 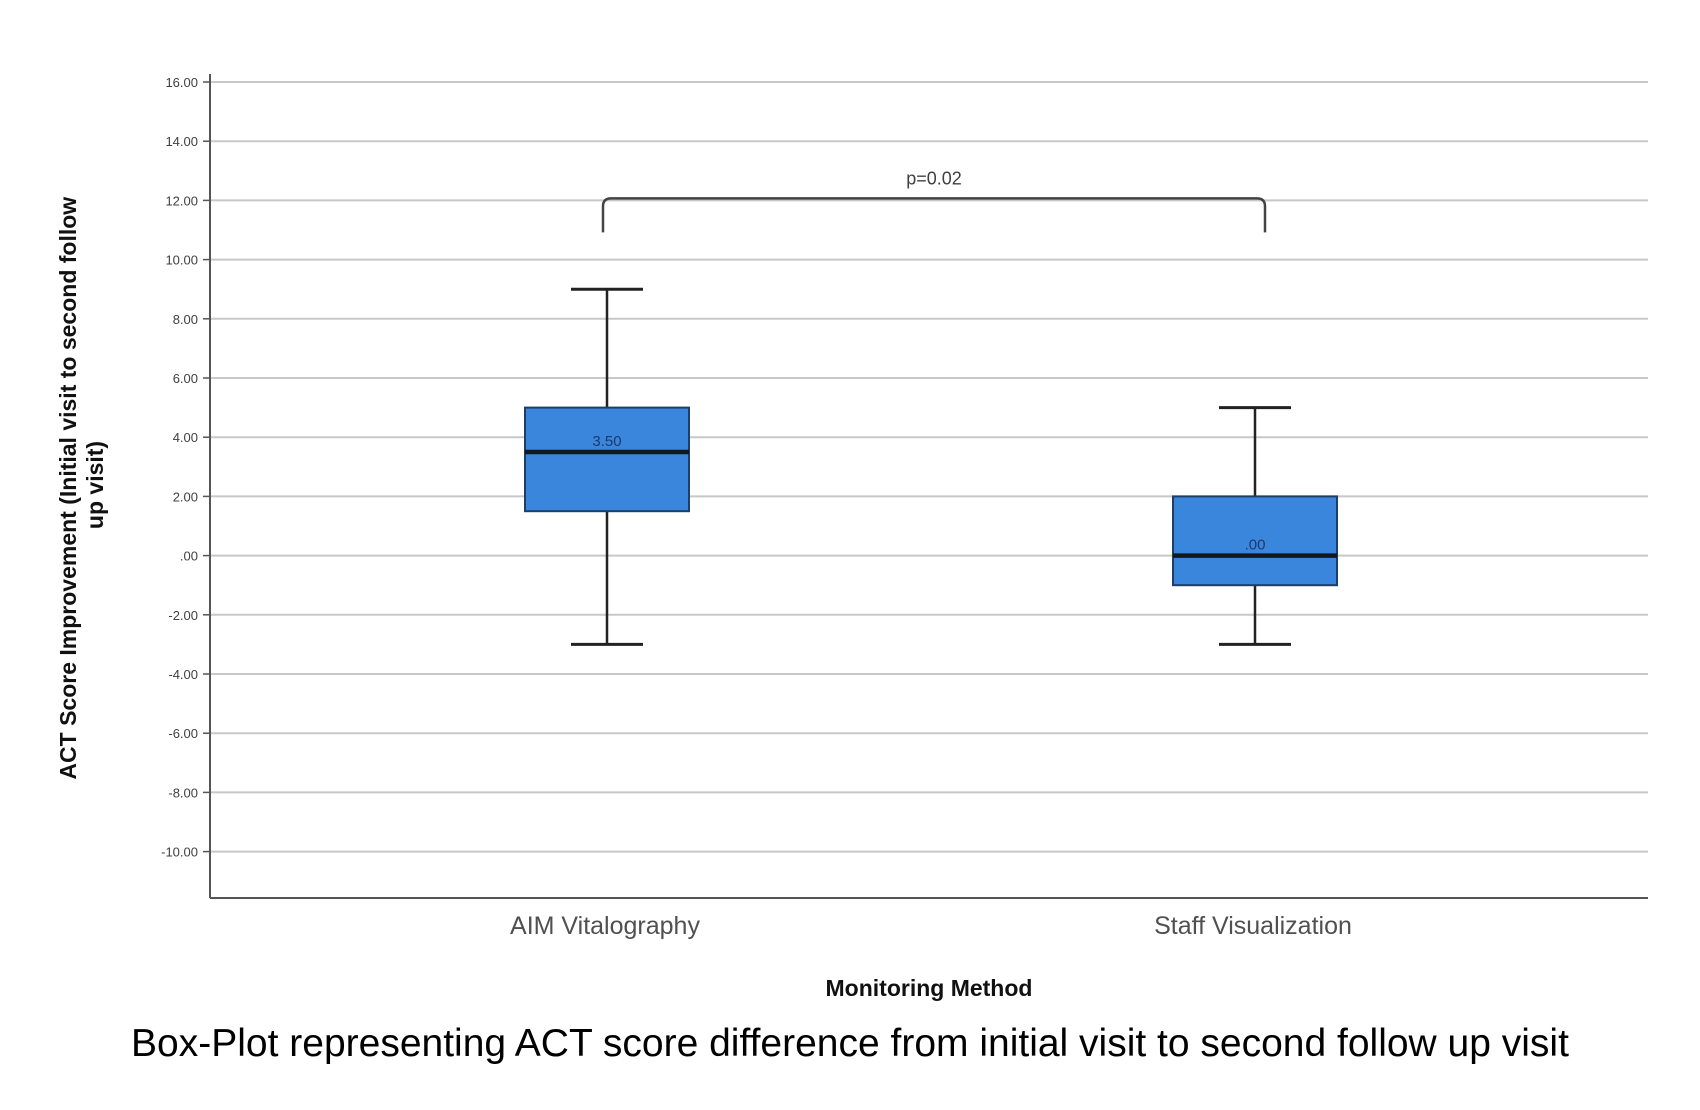 I want to click on x-axis-title: Monitoring Method, so click(x=929, y=988).